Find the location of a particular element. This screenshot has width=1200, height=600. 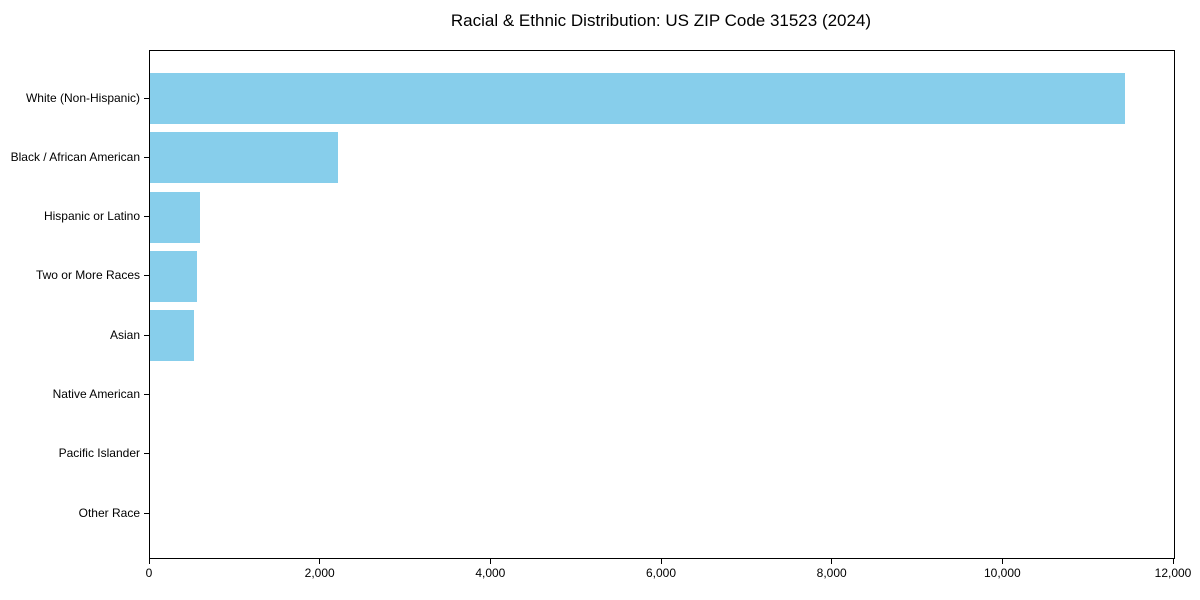

y-tick-label-7: Other Race is located at coordinates (109, 512).